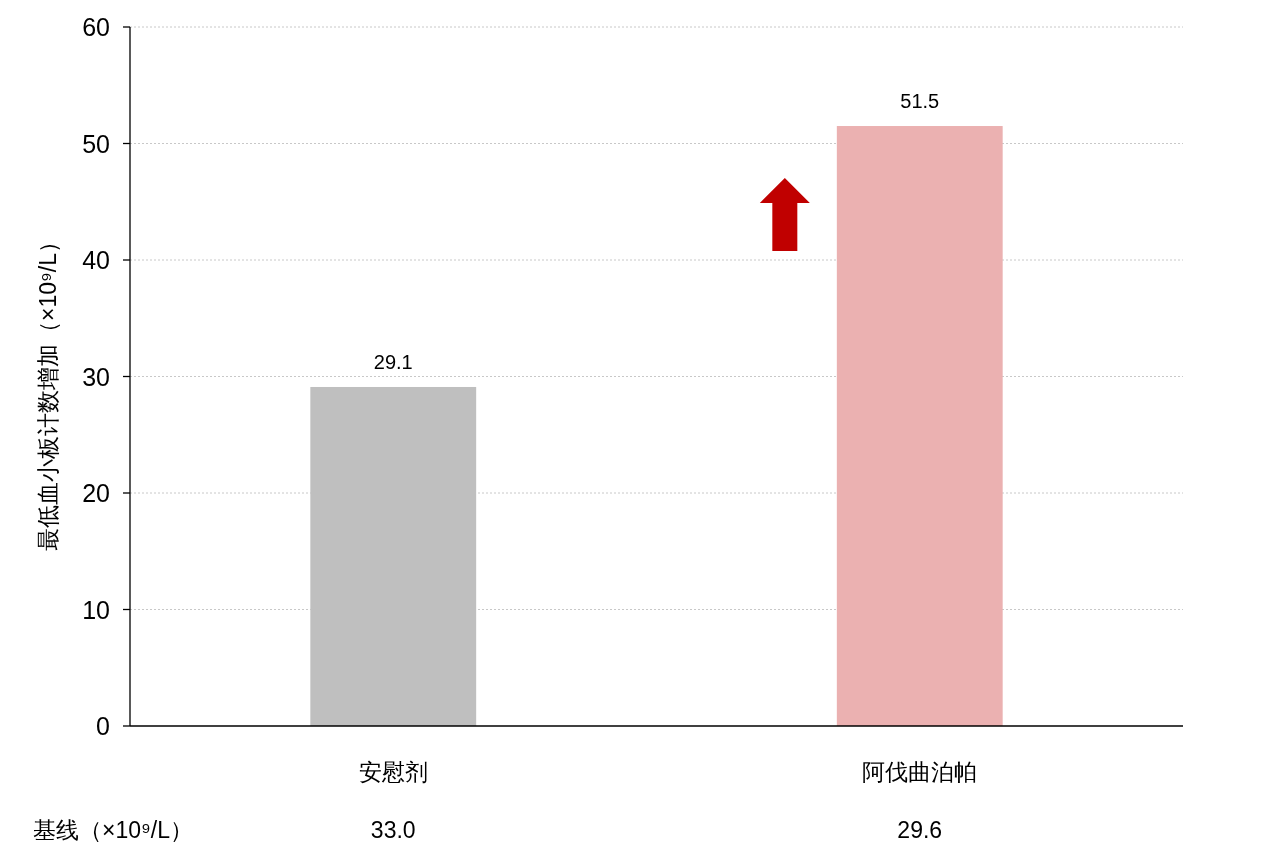 The width and height of the screenshot is (1268, 859). What do you see at coordinates (393, 830) in the screenshot?
I see `text: 33.0` at bounding box center [393, 830].